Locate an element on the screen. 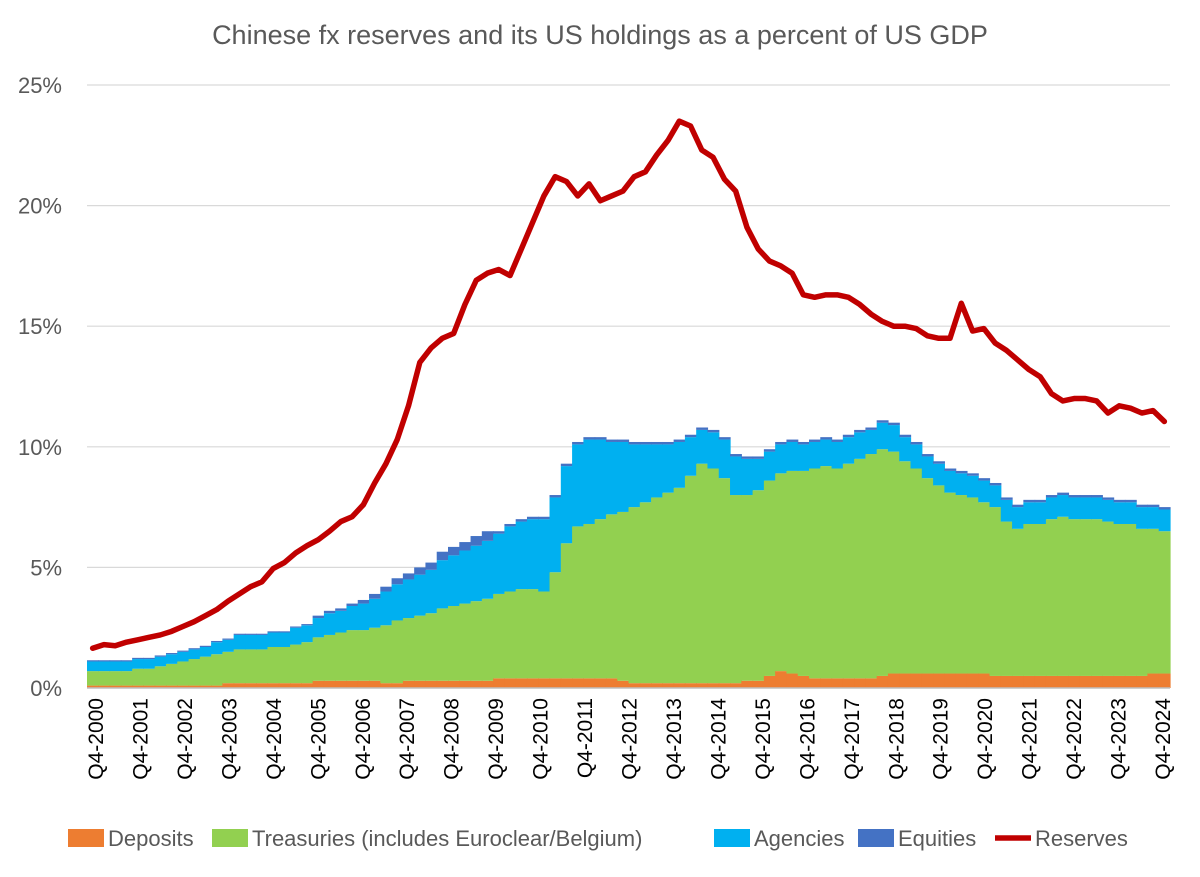  x-tick-label: Q4-2001 is located at coordinates (141, 739).